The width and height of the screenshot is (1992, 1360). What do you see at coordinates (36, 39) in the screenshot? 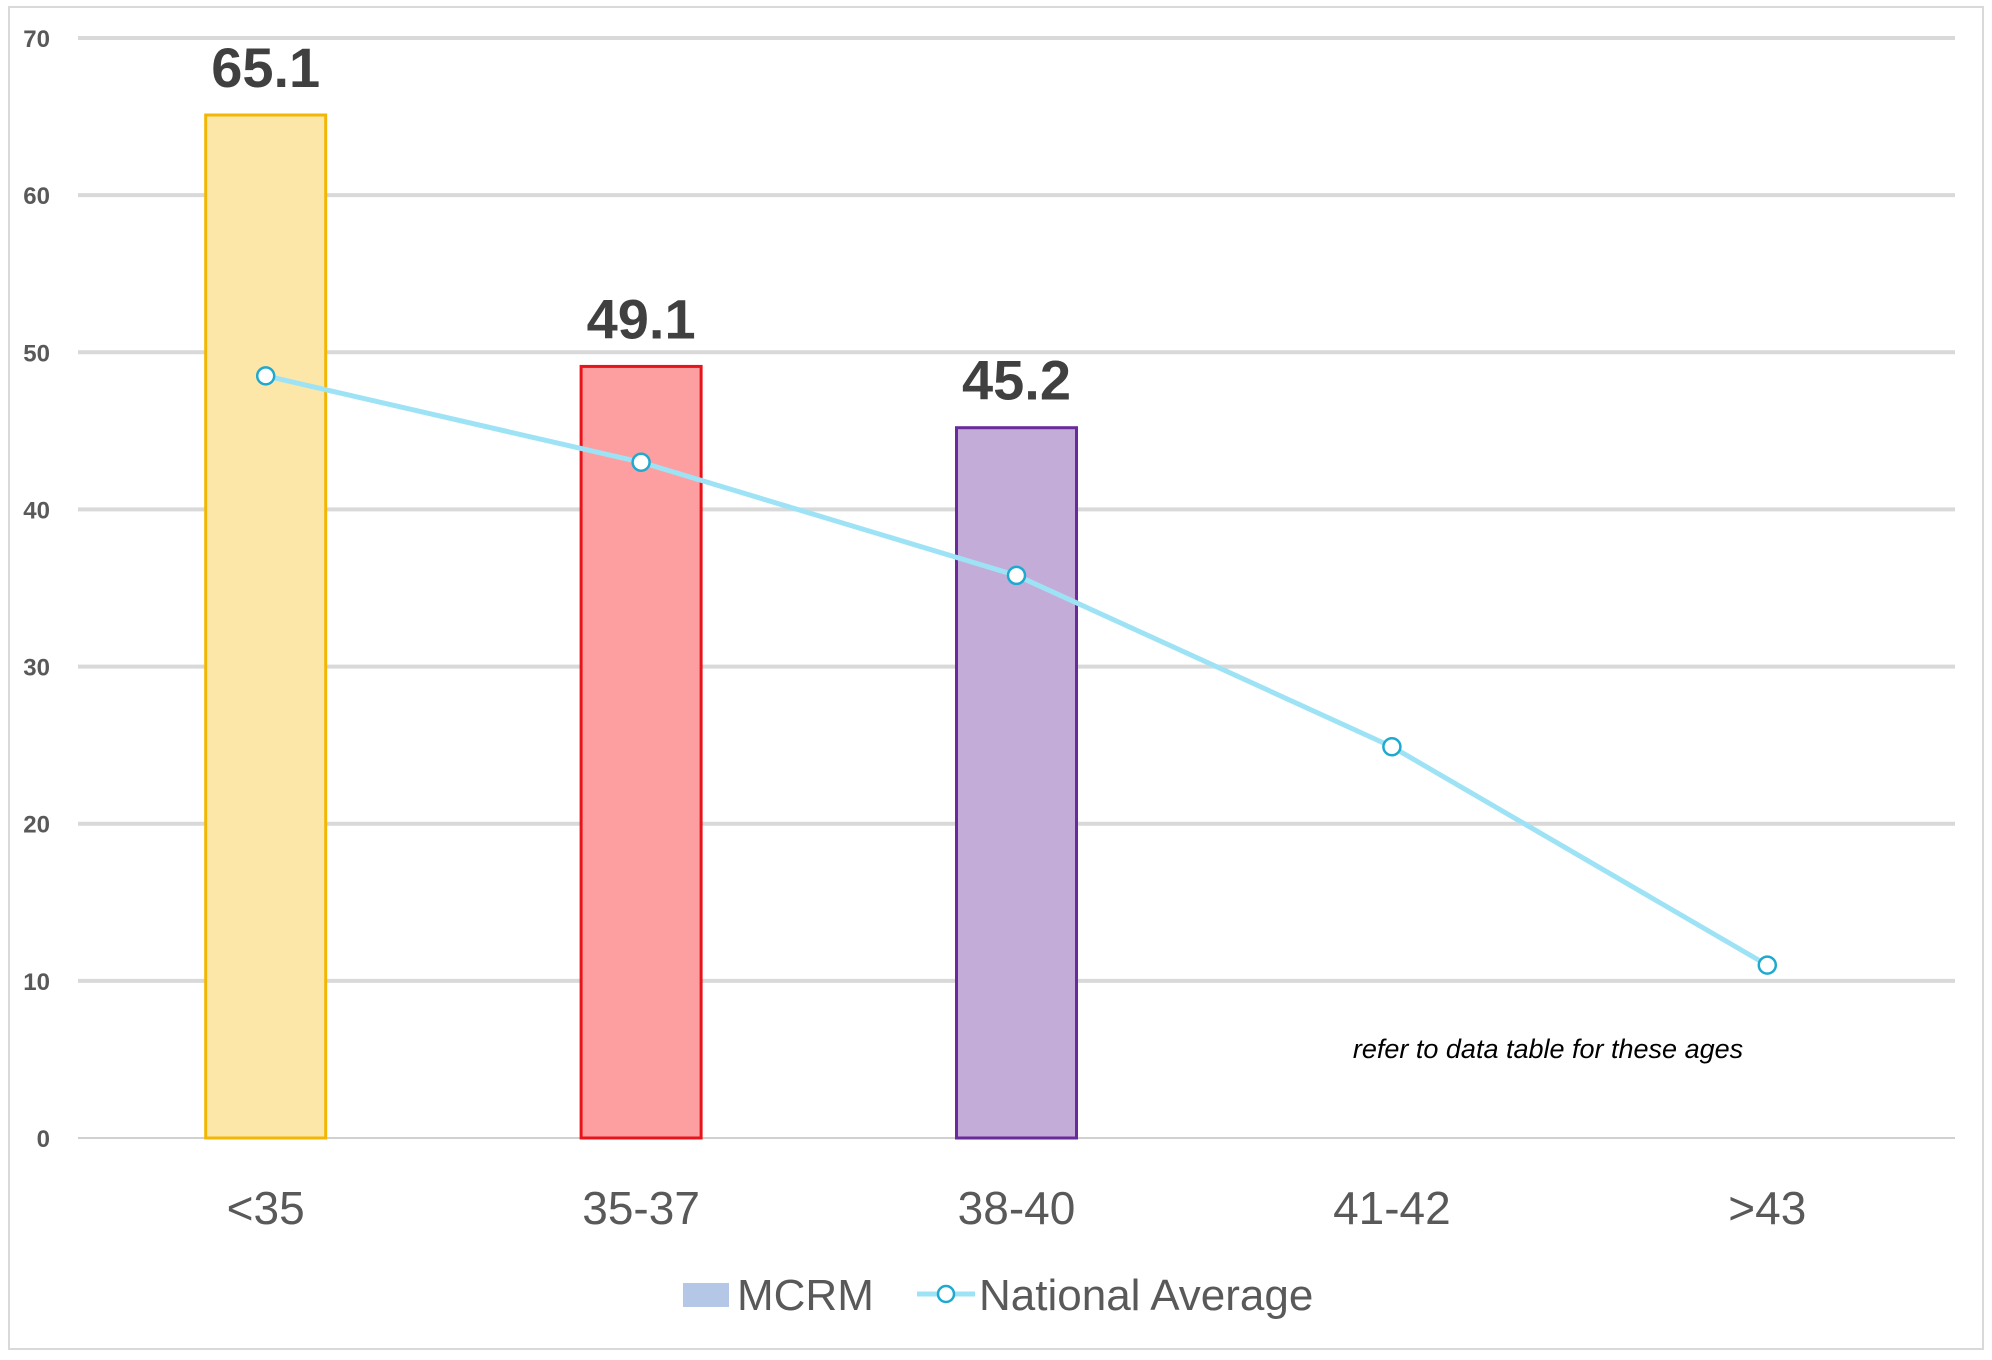
I see `y-tick-label: 70` at bounding box center [36, 39].